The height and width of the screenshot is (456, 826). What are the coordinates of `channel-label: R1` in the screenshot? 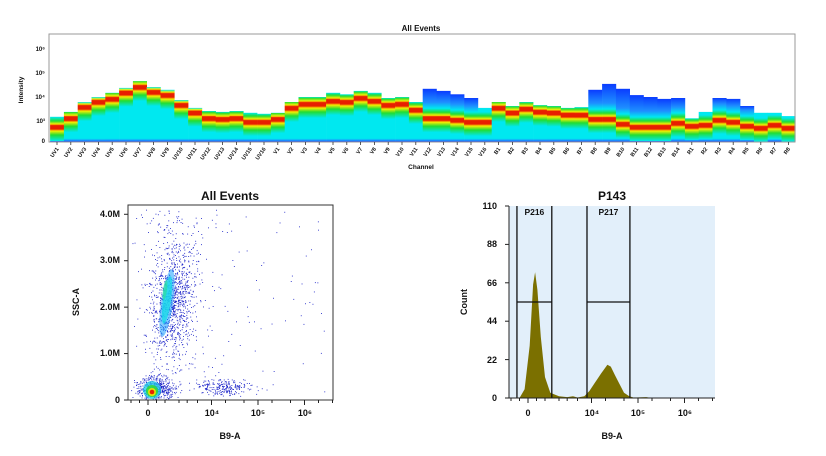 It's located at (690, 151).